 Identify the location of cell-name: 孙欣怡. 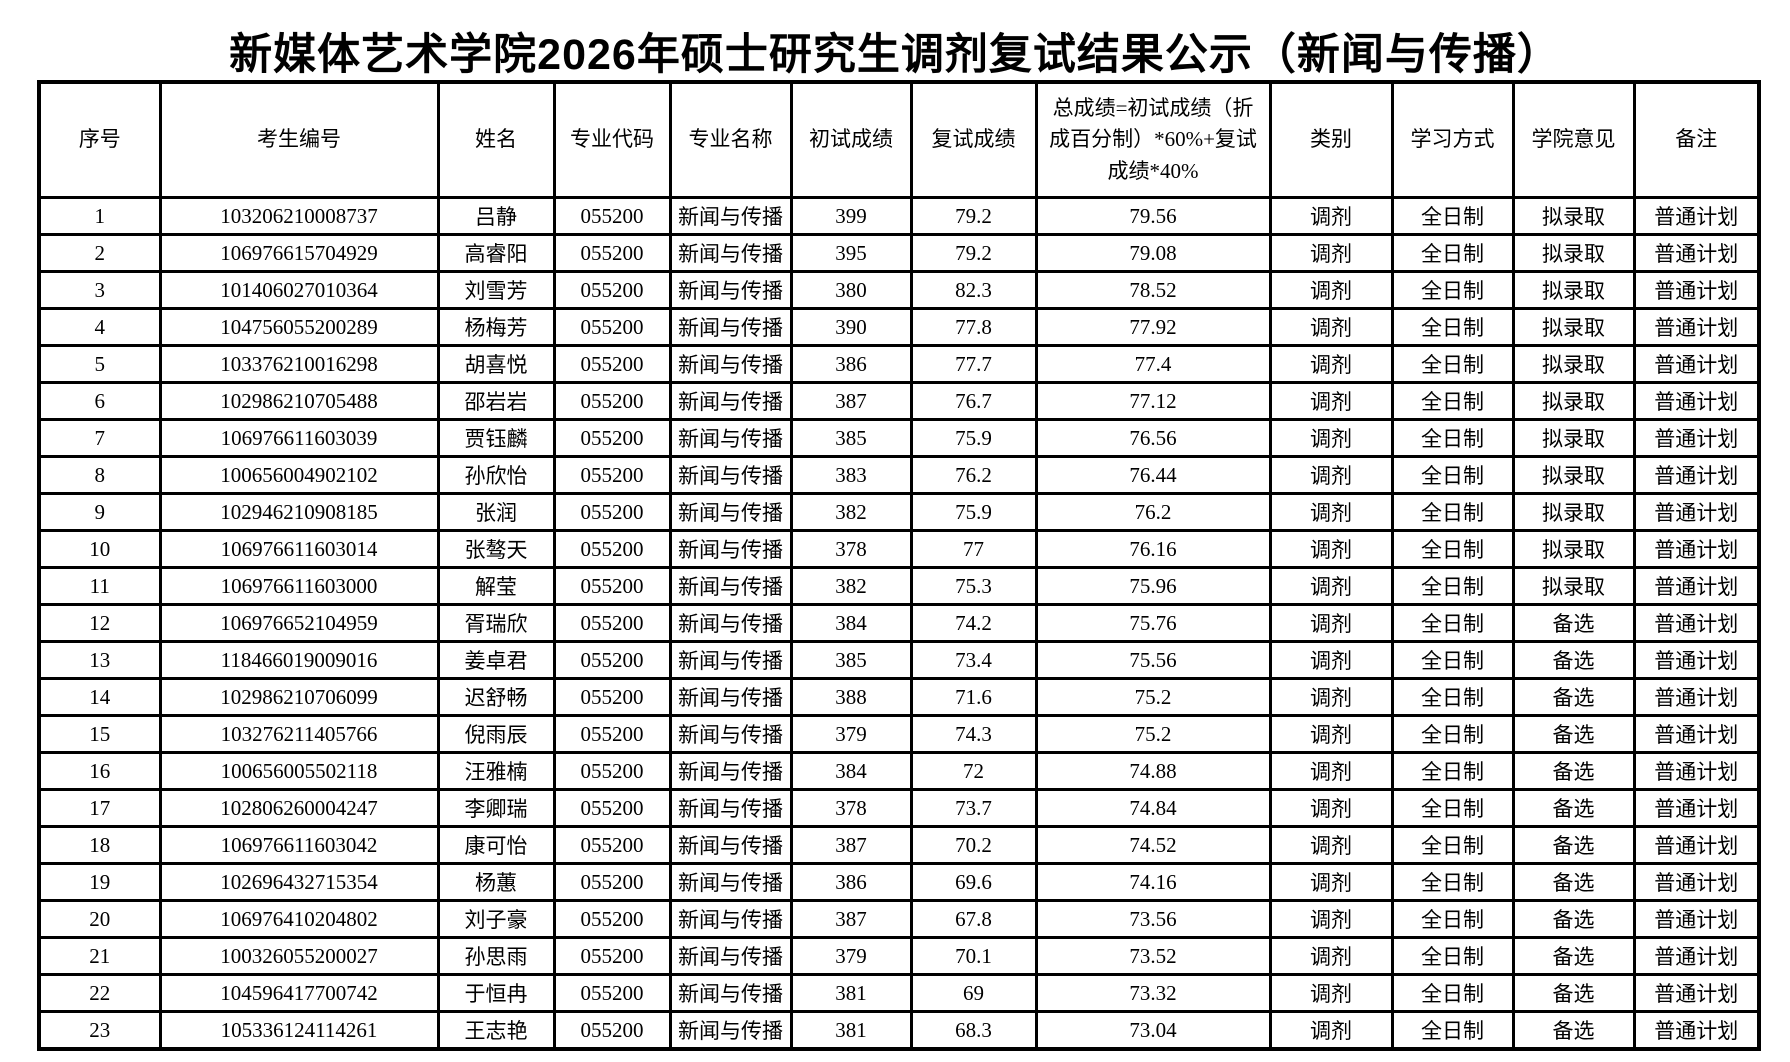
(496, 475).